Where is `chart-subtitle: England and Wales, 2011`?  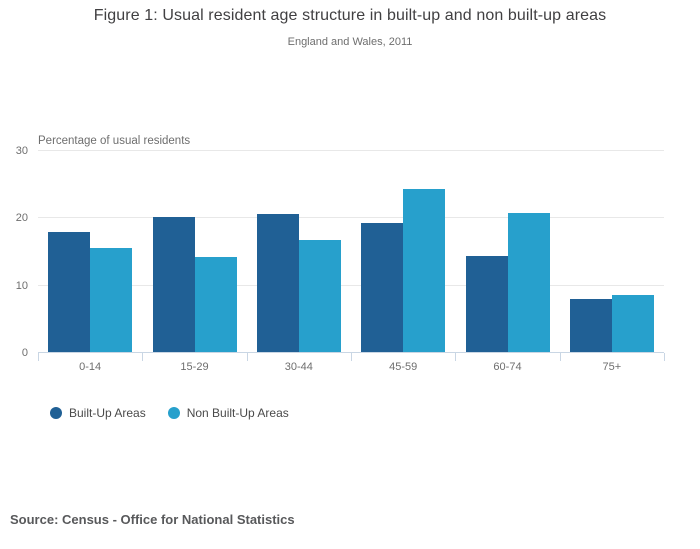
chart-subtitle: England and Wales, 2011 is located at coordinates (350, 42).